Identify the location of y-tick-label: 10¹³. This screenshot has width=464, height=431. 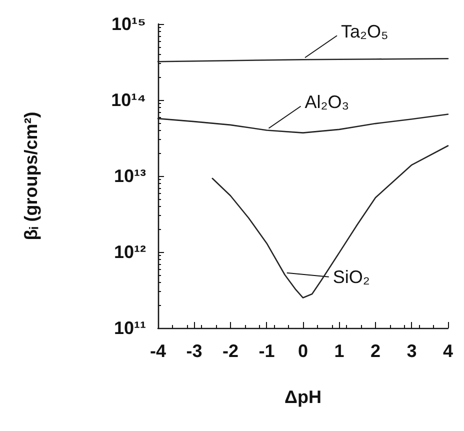
(130, 176).